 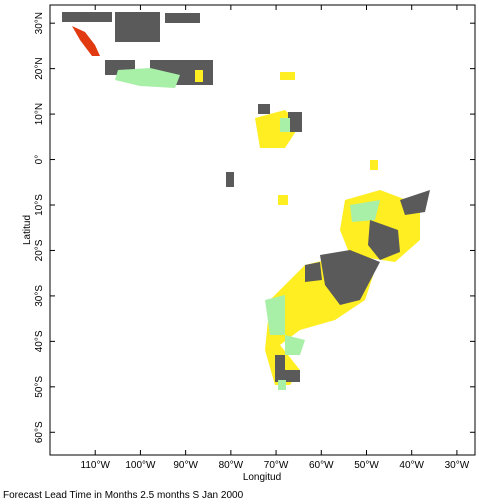 I want to click on y-tick-label: 30°S, so click(x=39, y=296).